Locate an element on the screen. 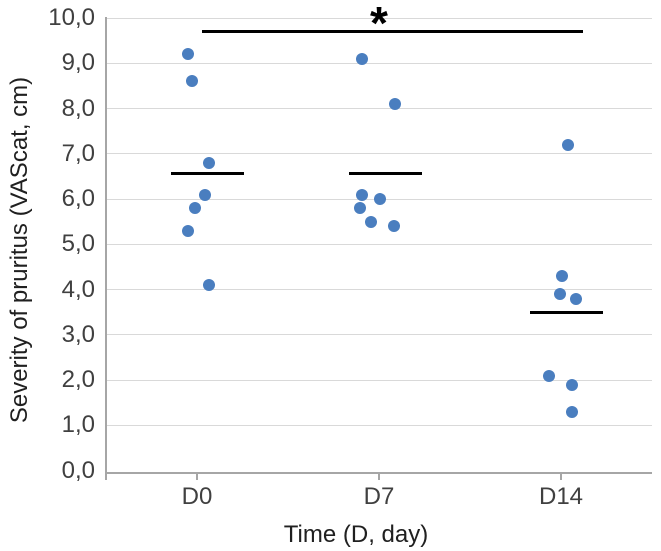 This screenshot has height=551, width=661. y-tick-label: 8,0 is located at coordinates (78, 108).